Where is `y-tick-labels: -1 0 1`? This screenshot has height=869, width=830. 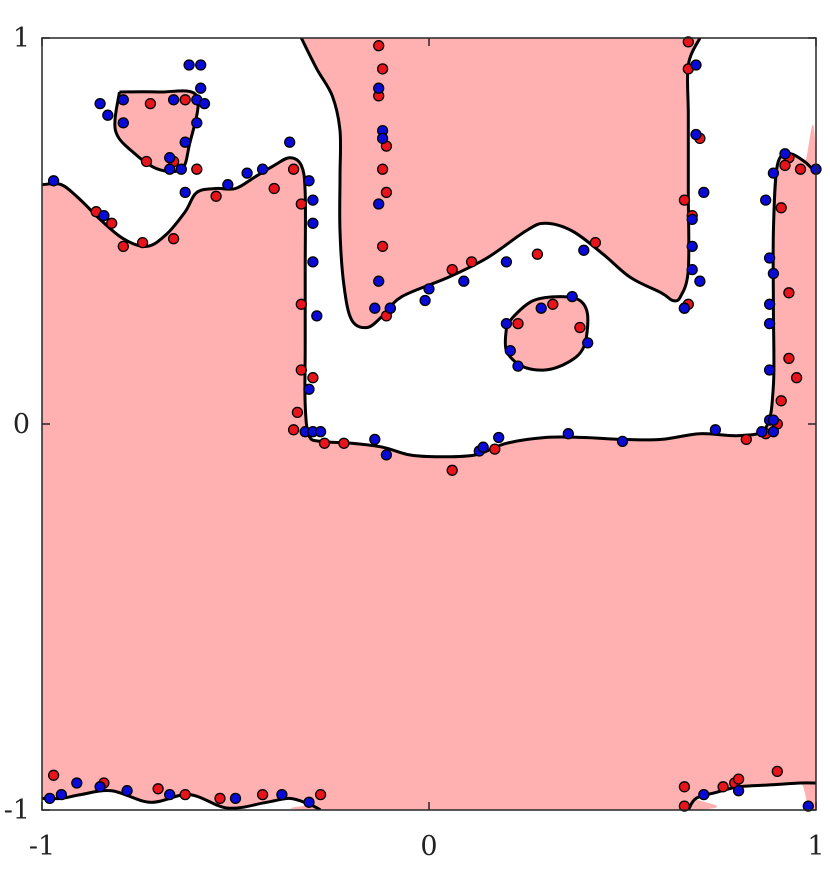
y-tick-labels: -1 0 1 is located at coordinates (17, 424).